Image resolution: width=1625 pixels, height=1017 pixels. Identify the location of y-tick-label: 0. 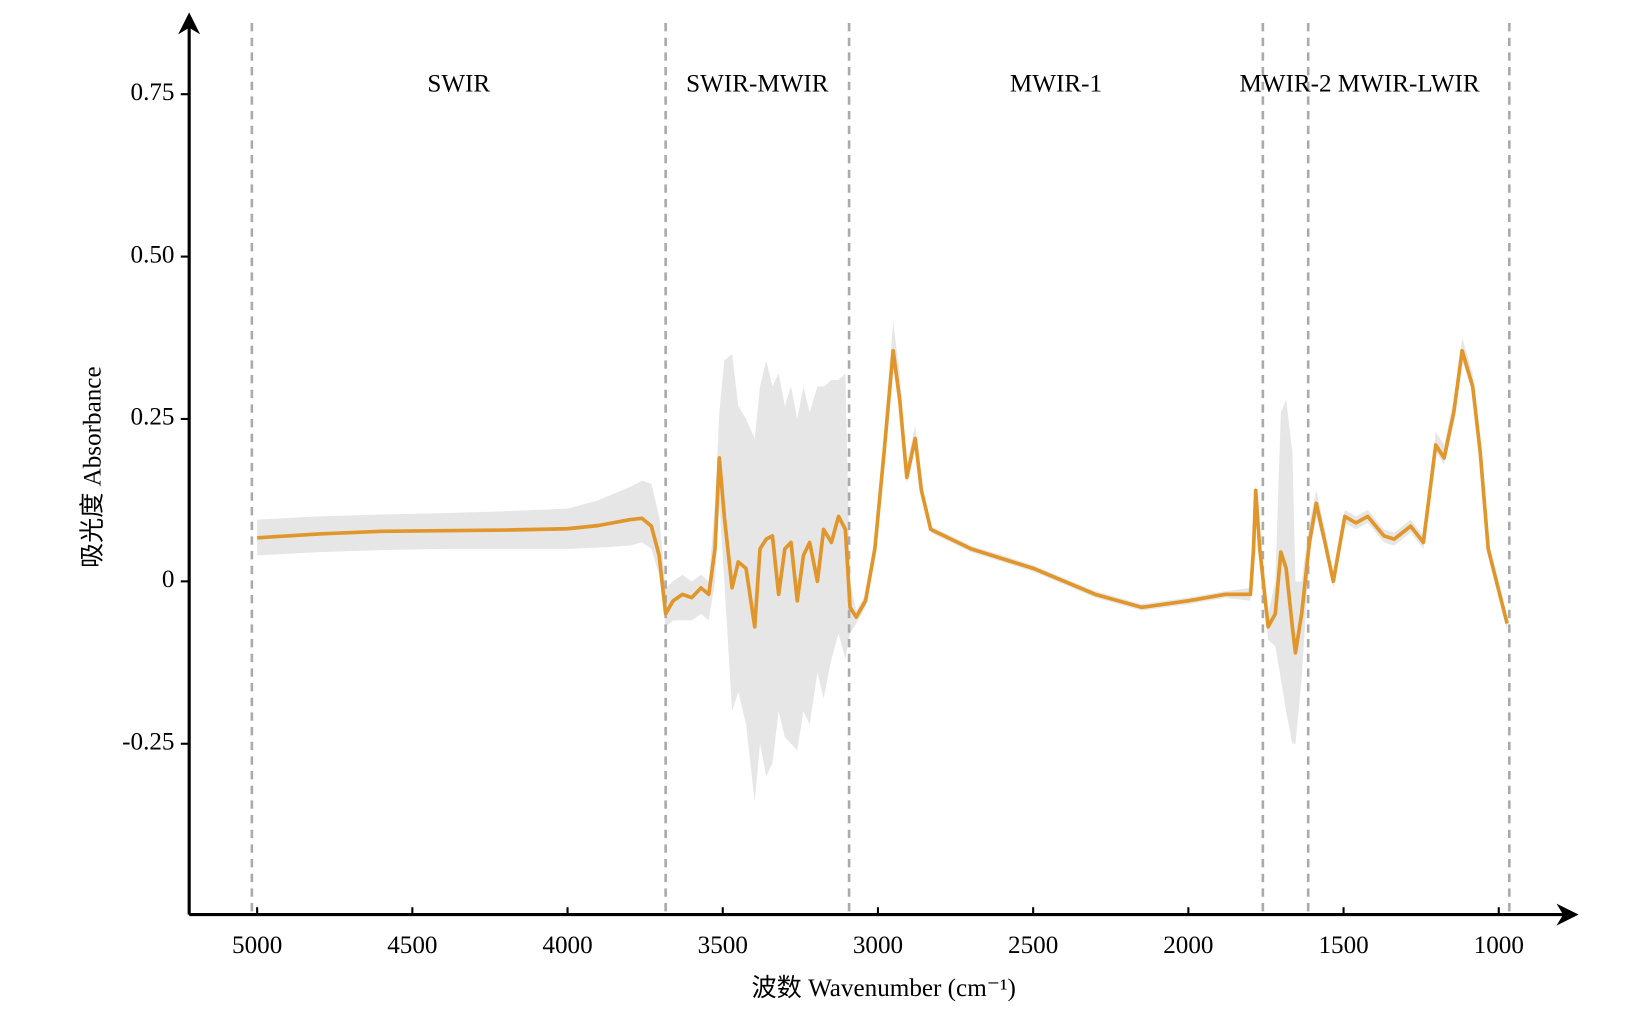
(168, 579).